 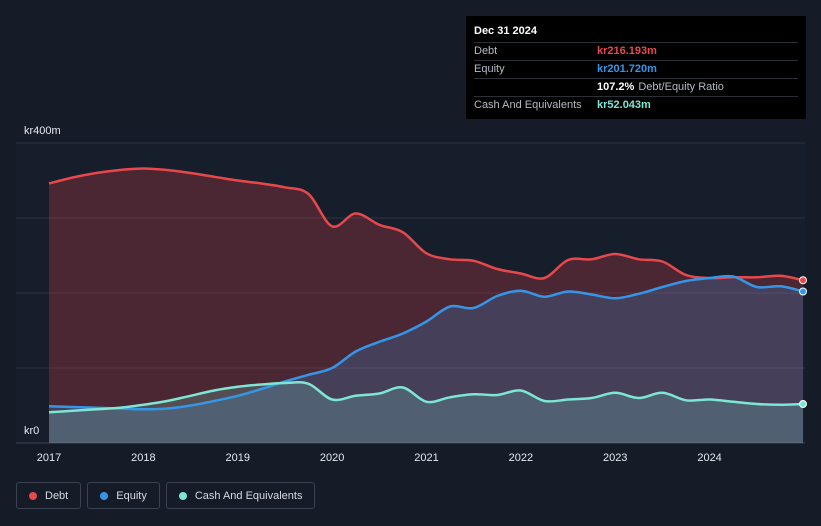 What do you see at coordinates (681, 87) in the screenshot?
I see `tooltip-ratio-suffix: Debt/Equity Ratio` at bounding box center [681, 87].